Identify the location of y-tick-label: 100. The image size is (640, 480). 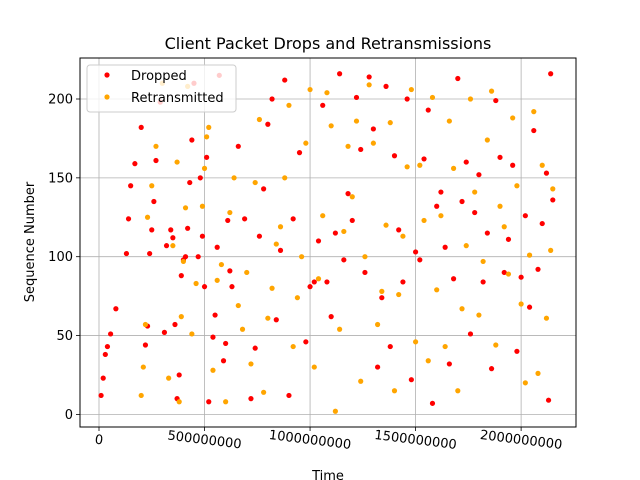
(60, 257).